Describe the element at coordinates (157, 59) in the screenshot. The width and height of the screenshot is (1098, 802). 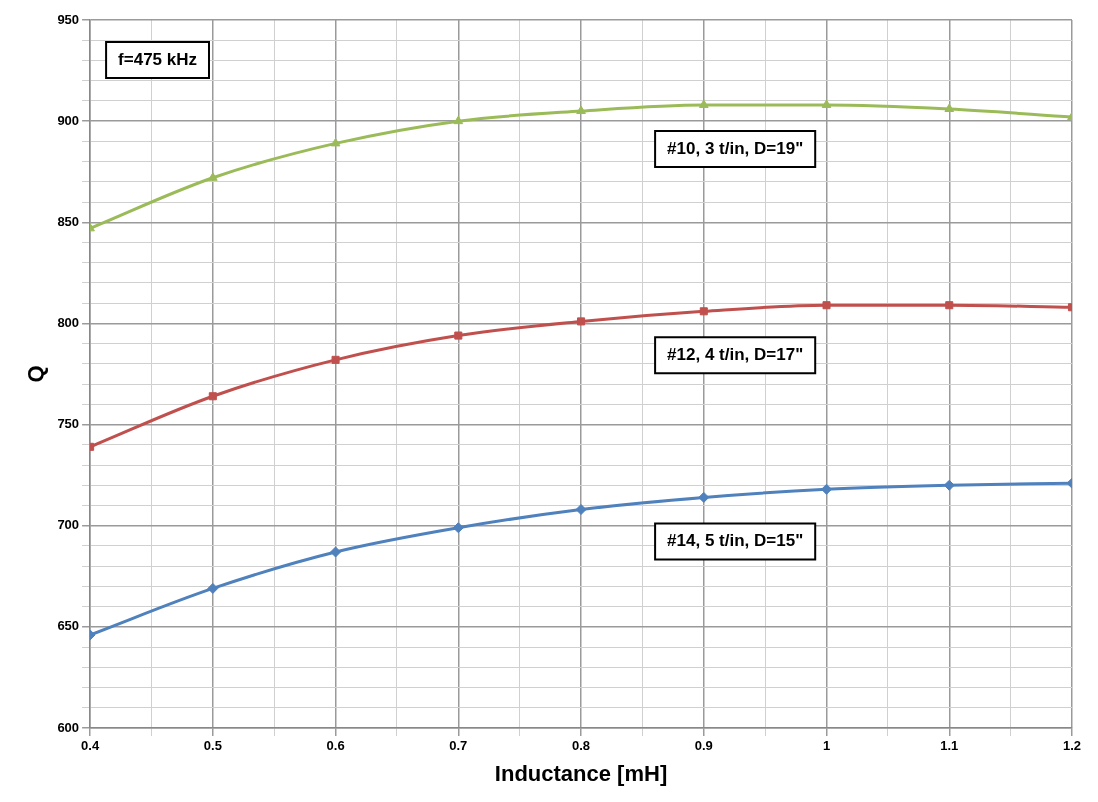
I see `annotation: f=475 kHz` at that location.